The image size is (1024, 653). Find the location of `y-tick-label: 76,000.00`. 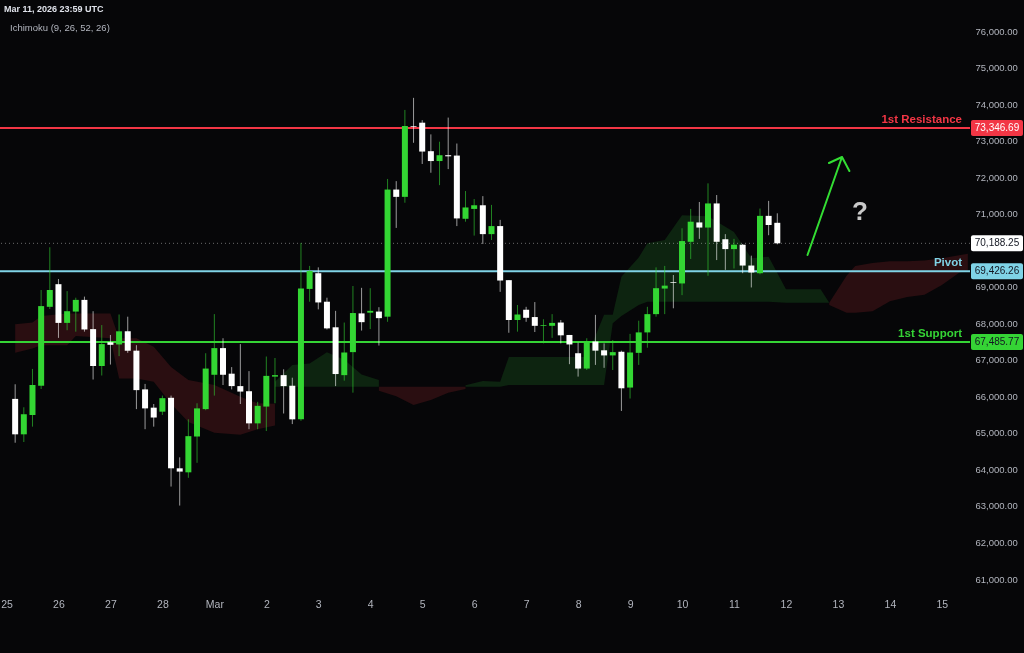

y-tick-label: 76,000.00 is located at coordinates (996, 31).